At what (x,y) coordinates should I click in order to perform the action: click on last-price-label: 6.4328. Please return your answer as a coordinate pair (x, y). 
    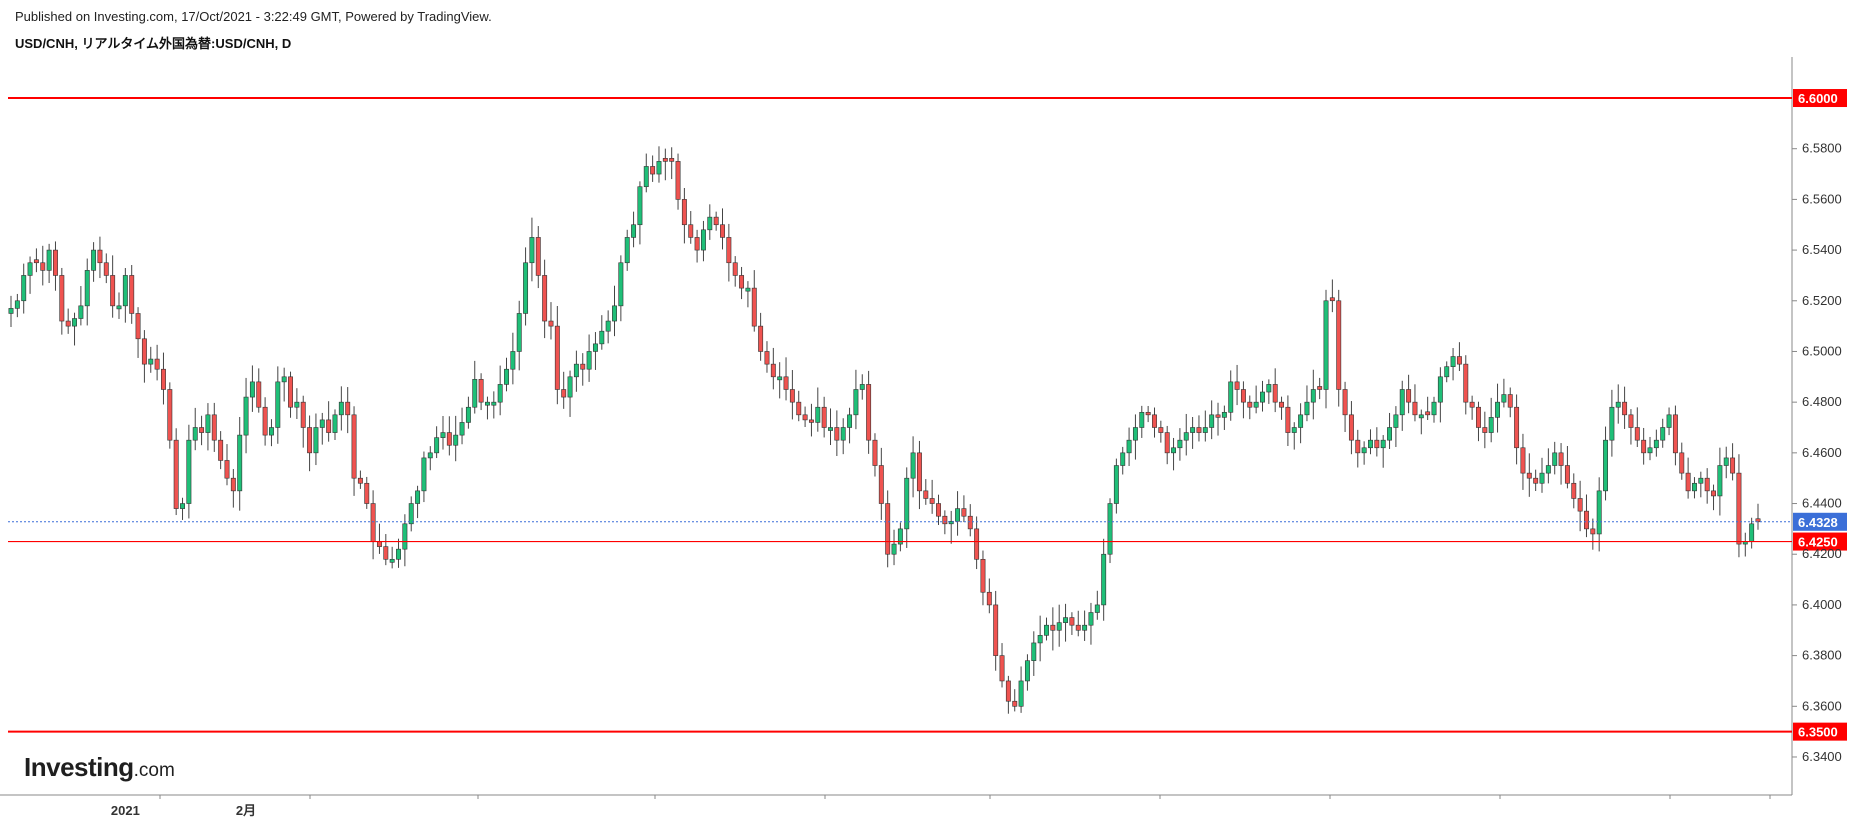
    Looking at the image, I should click on (1818, 522).